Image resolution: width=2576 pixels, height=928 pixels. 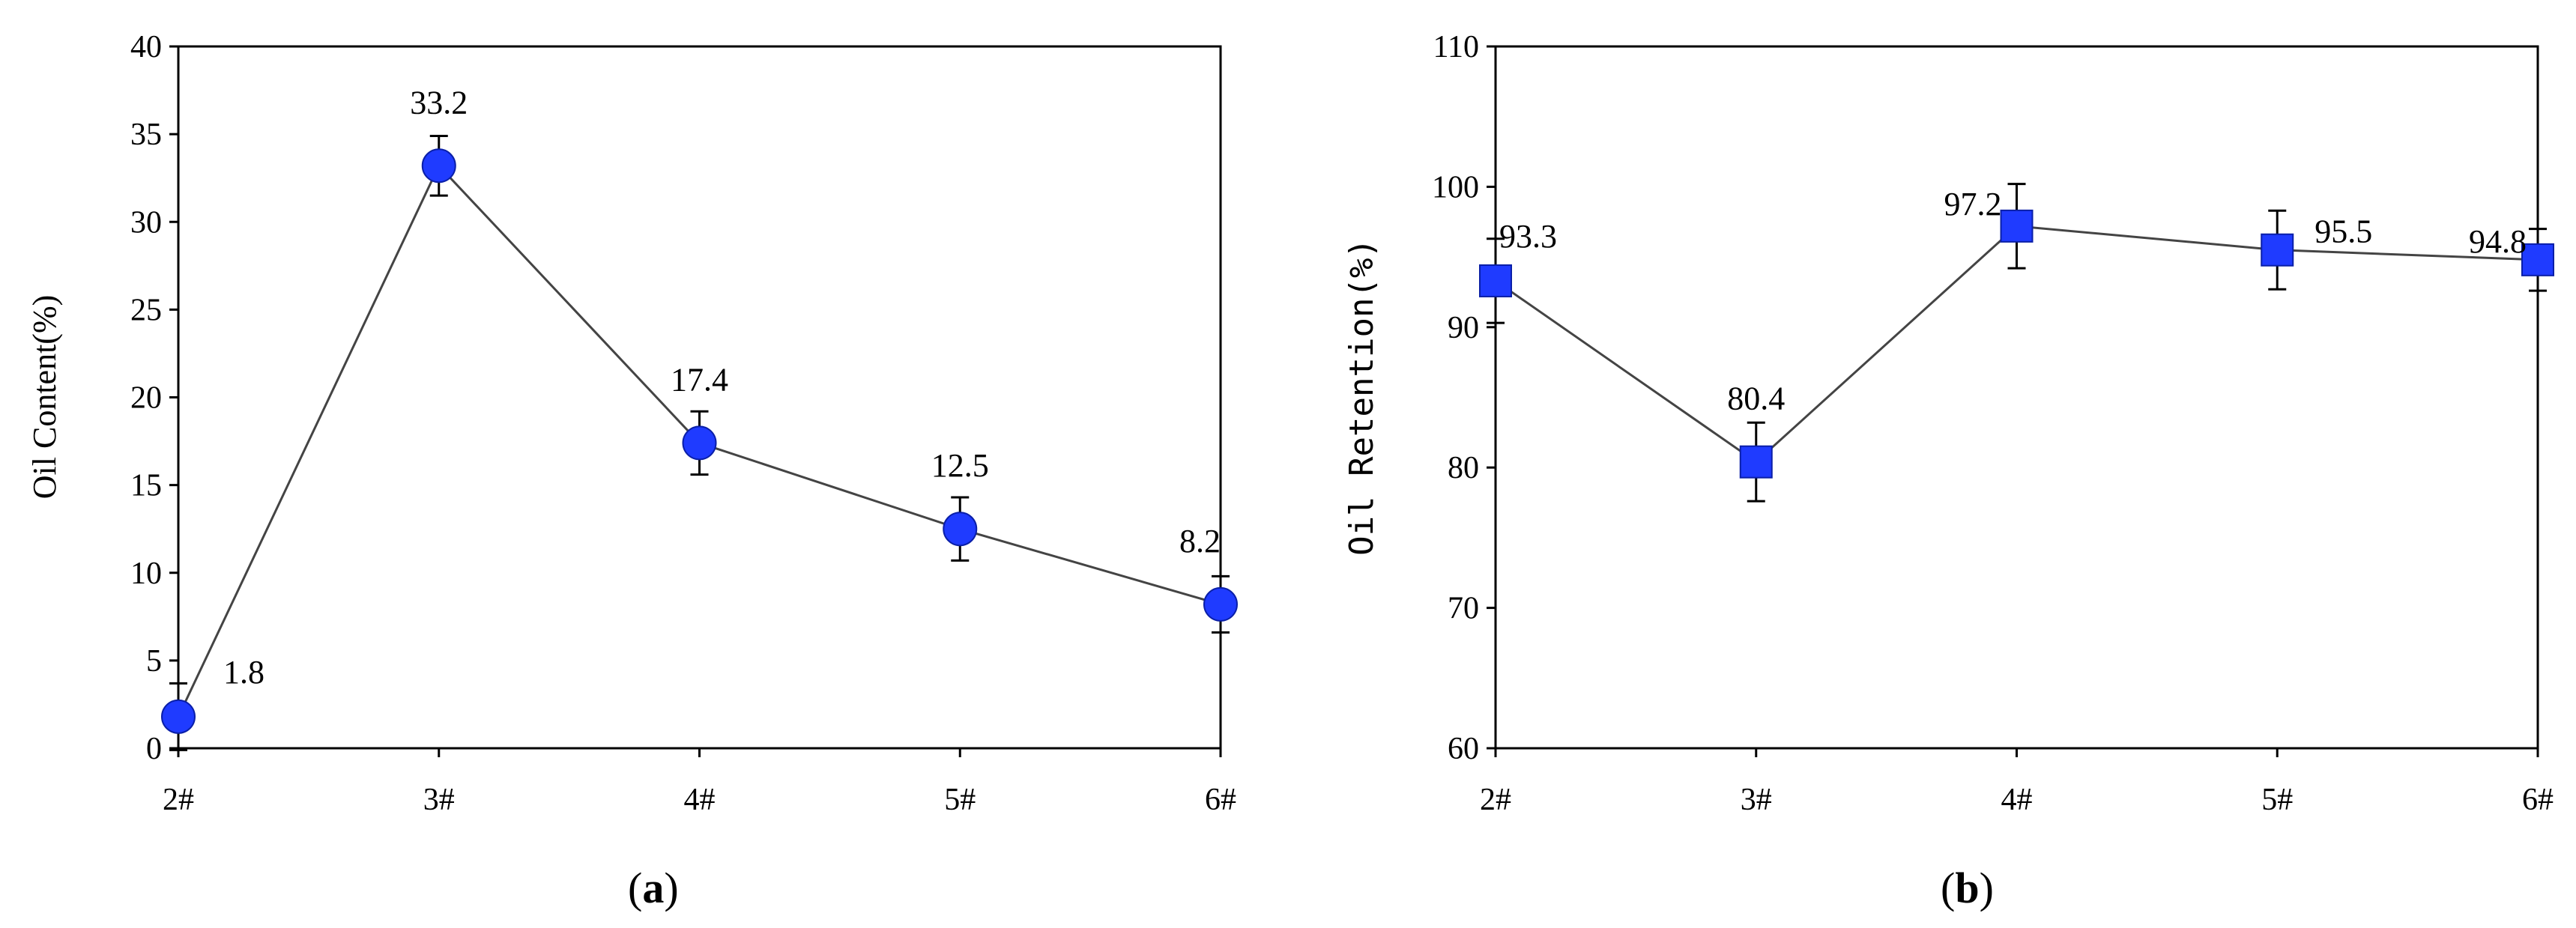 I want to click on data-label: 97.2, so click(x=1973, y=204).